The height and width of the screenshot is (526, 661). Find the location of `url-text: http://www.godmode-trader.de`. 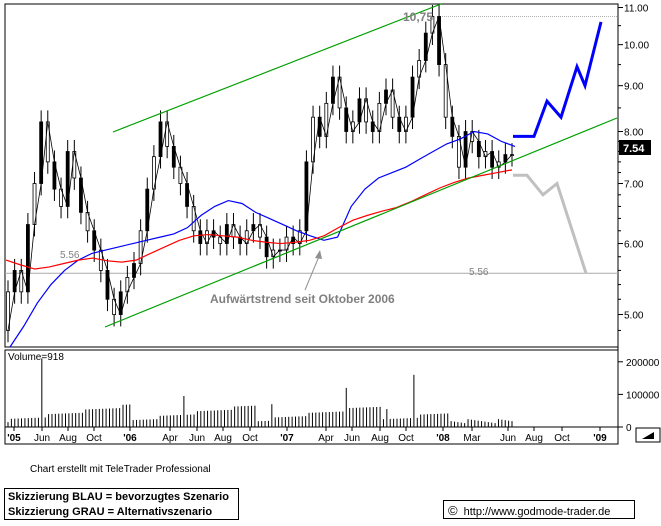

url-text: http://www.godmode-trader.de is located at coordinates (537, 512).